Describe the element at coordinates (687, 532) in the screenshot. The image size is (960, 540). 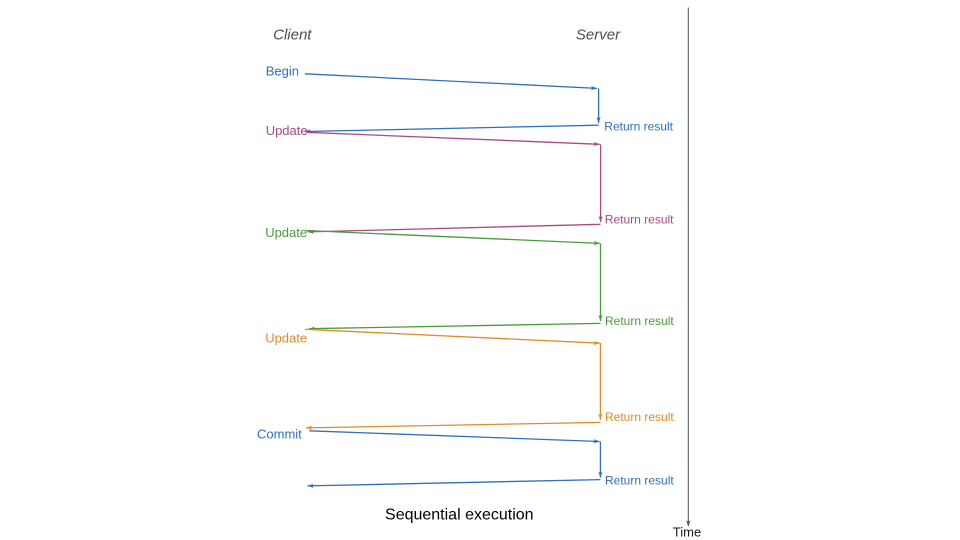
I see `svg-text: Time` at that location.